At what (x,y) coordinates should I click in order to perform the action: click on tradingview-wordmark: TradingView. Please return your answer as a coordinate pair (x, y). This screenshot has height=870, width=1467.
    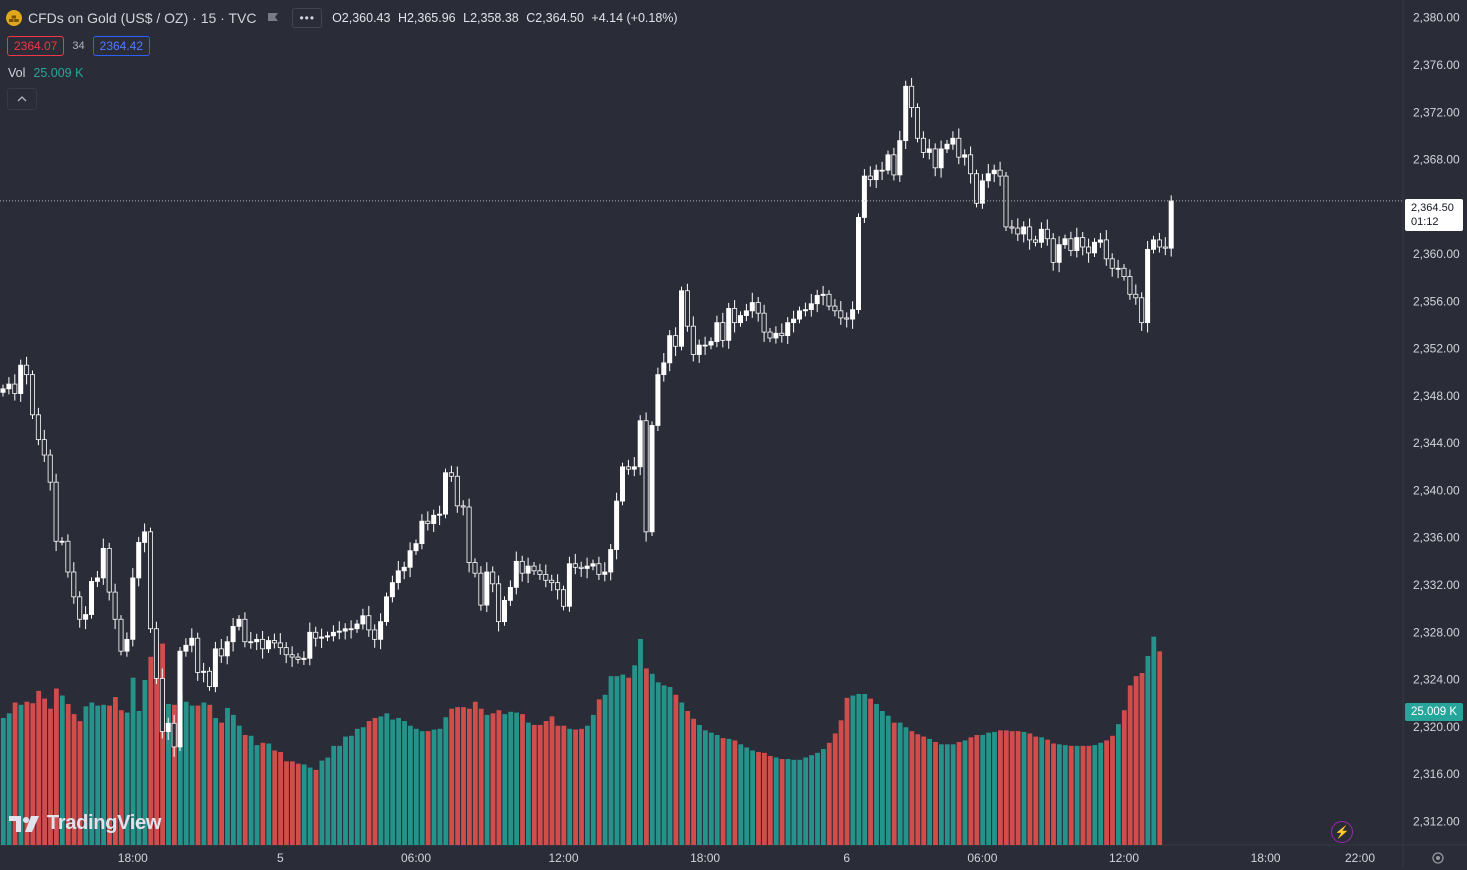
    Looking at the image, I should click on (104, 823).